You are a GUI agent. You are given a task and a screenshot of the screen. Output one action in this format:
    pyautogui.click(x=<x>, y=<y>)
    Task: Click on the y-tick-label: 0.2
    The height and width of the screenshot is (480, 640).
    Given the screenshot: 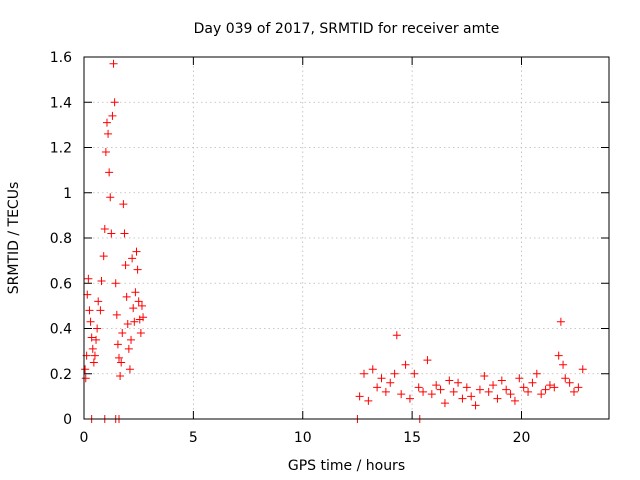 What is the action you would take?
    pyautogui.click(x=61, y=375)
    